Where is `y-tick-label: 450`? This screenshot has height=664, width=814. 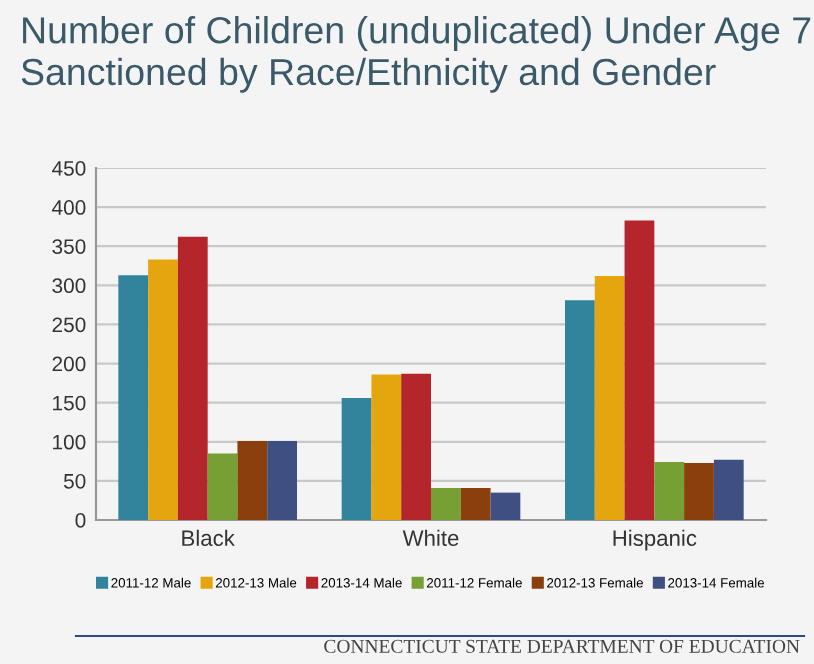
y-tick-label: 450 is located at coordinates (69, 168).